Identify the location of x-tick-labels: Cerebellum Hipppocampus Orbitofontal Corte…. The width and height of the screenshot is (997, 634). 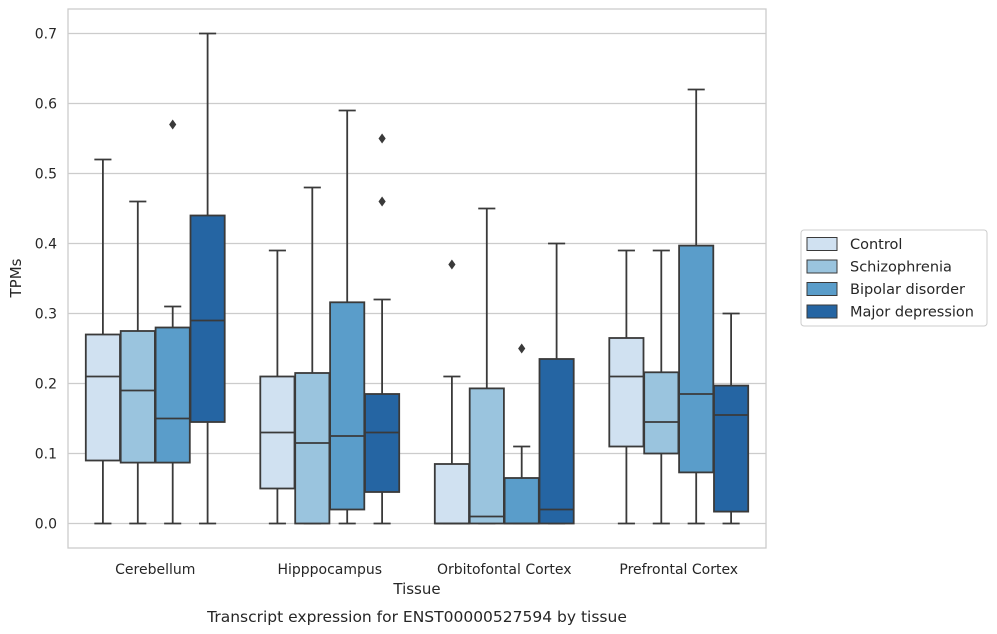
(426, 570).